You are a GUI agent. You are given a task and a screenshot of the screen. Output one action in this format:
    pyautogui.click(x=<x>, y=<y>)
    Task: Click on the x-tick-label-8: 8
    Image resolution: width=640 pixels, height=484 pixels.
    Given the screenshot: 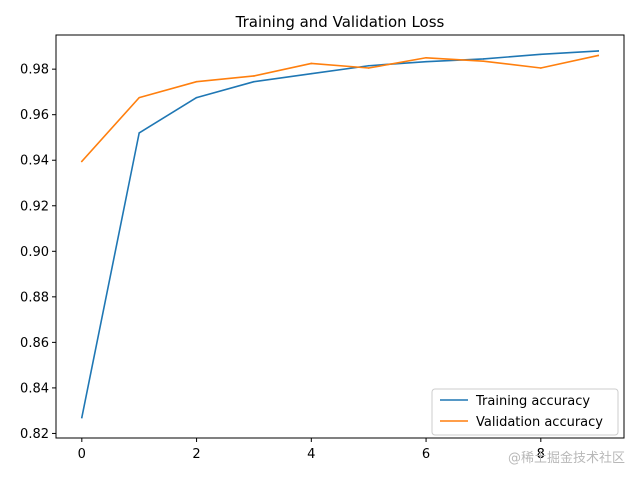 What is the action you would take?
    pyautogui.click(x=541, y=454)
    